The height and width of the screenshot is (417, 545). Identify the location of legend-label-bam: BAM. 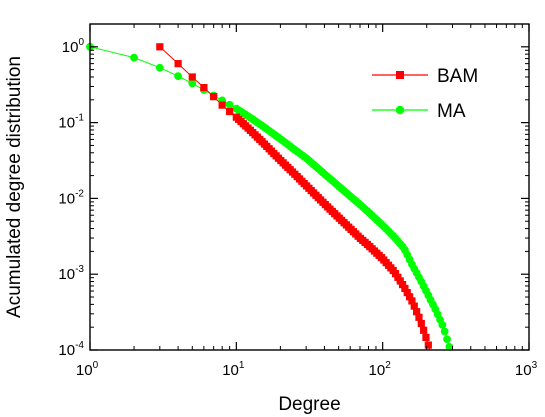
(457, 76).